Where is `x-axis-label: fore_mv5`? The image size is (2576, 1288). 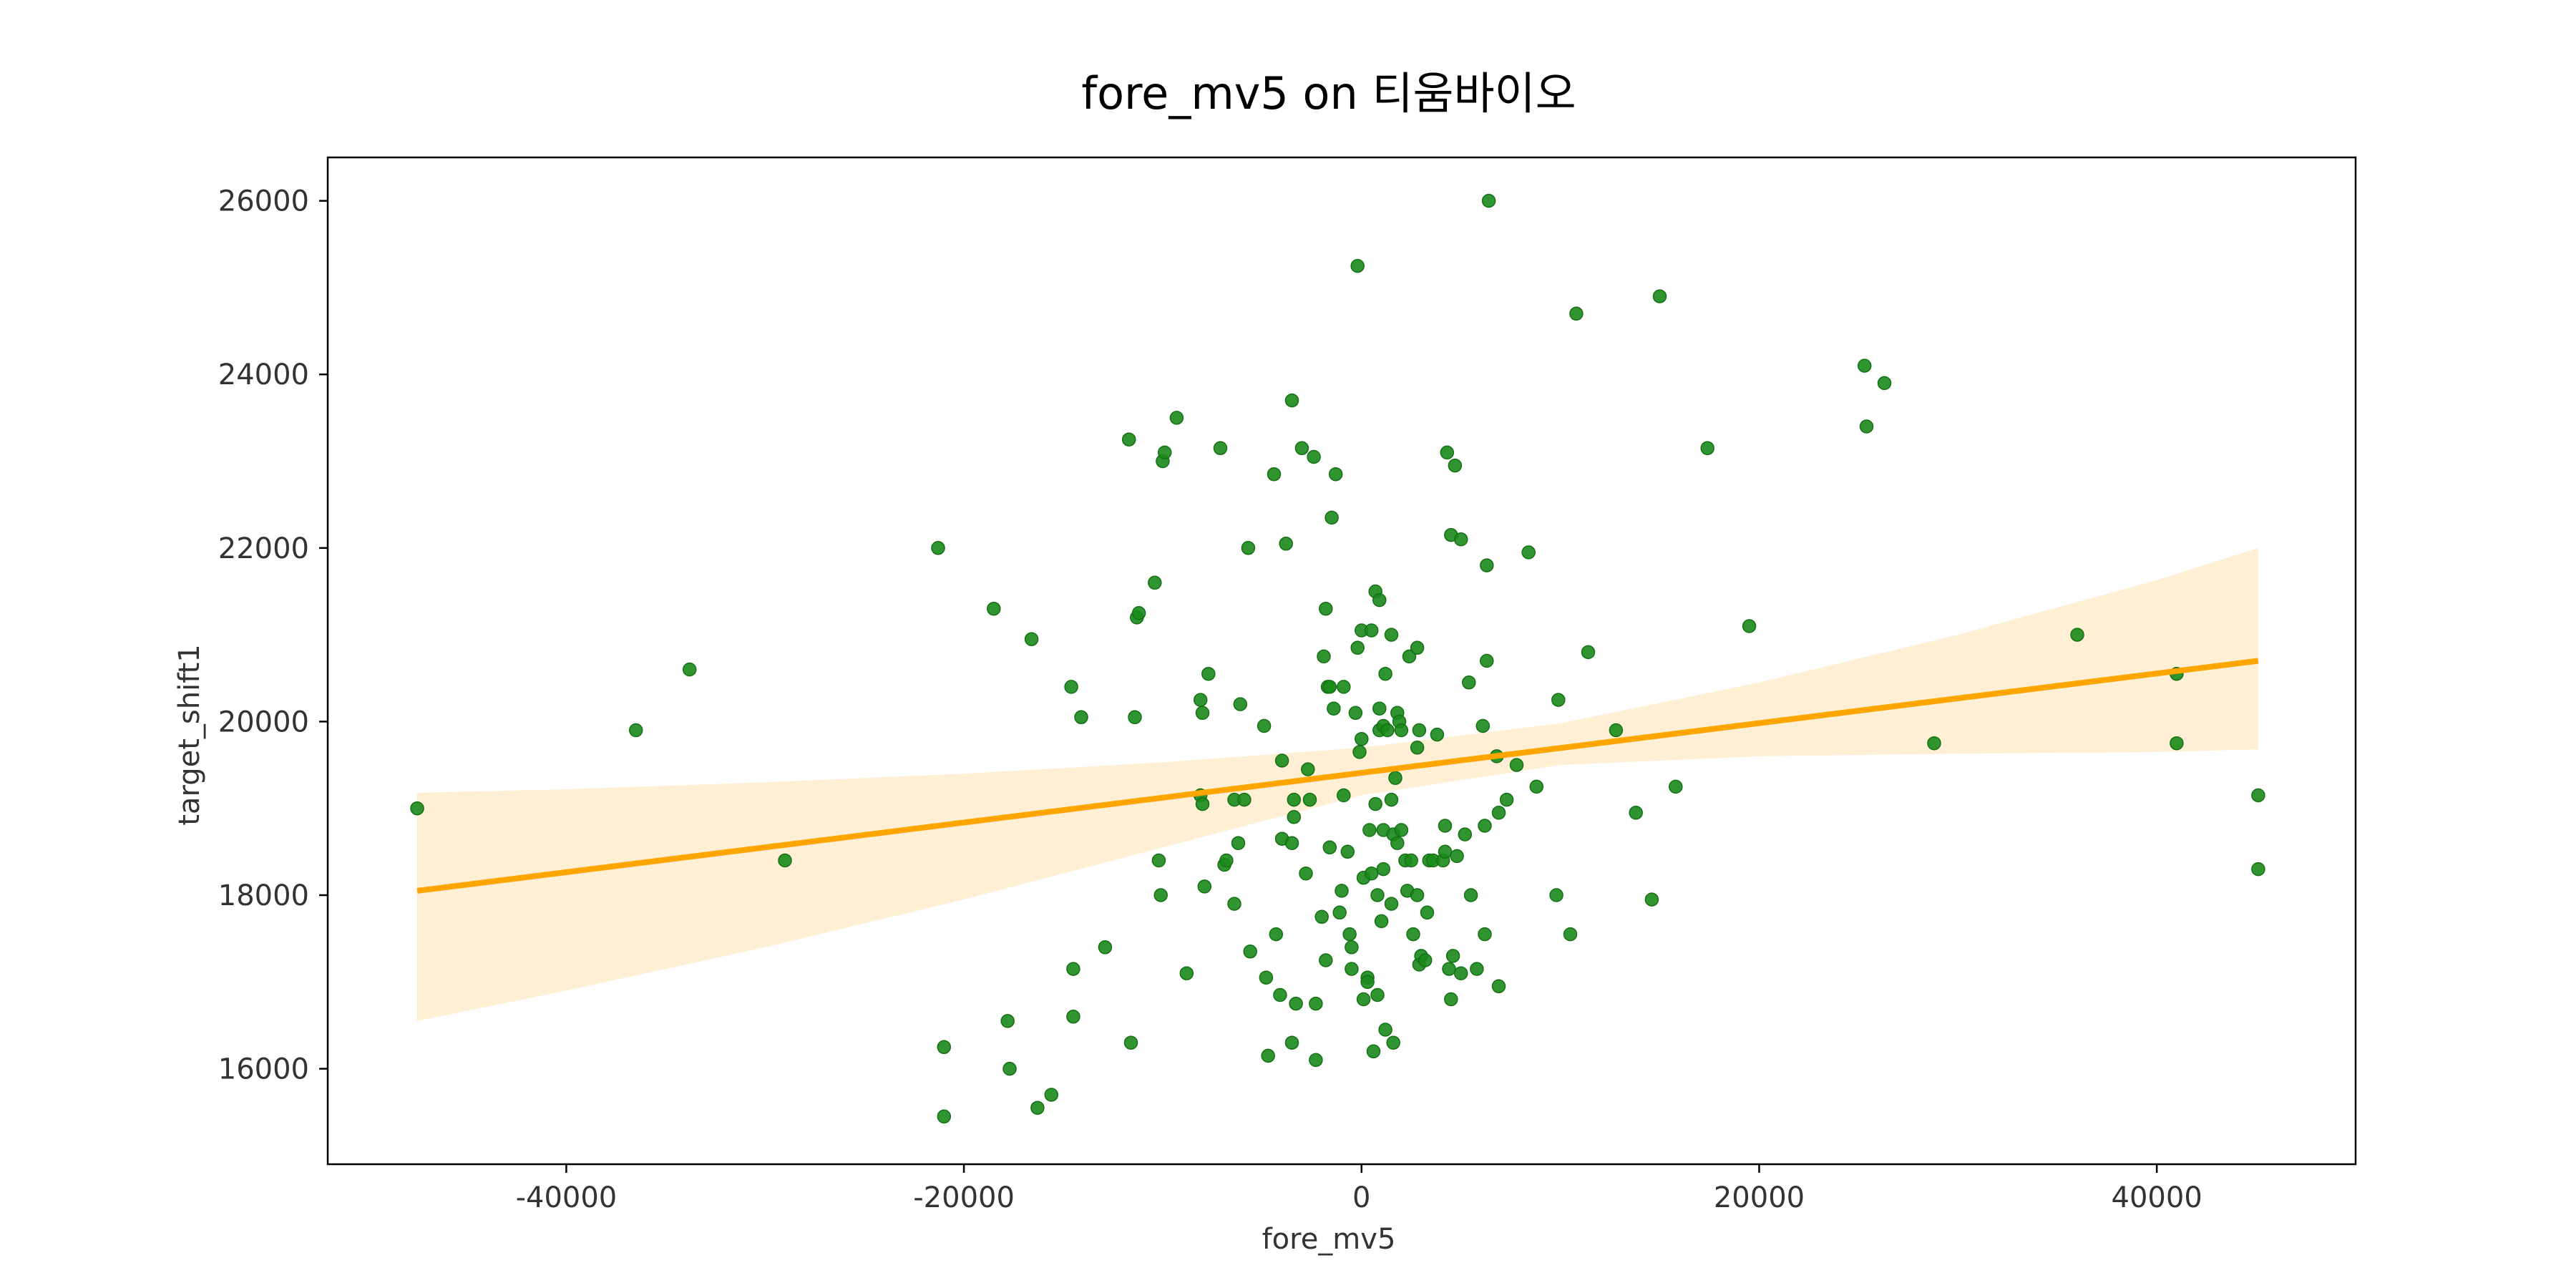
x-axis-label: fore_mv5 is located at coordinates (1329, 1239).